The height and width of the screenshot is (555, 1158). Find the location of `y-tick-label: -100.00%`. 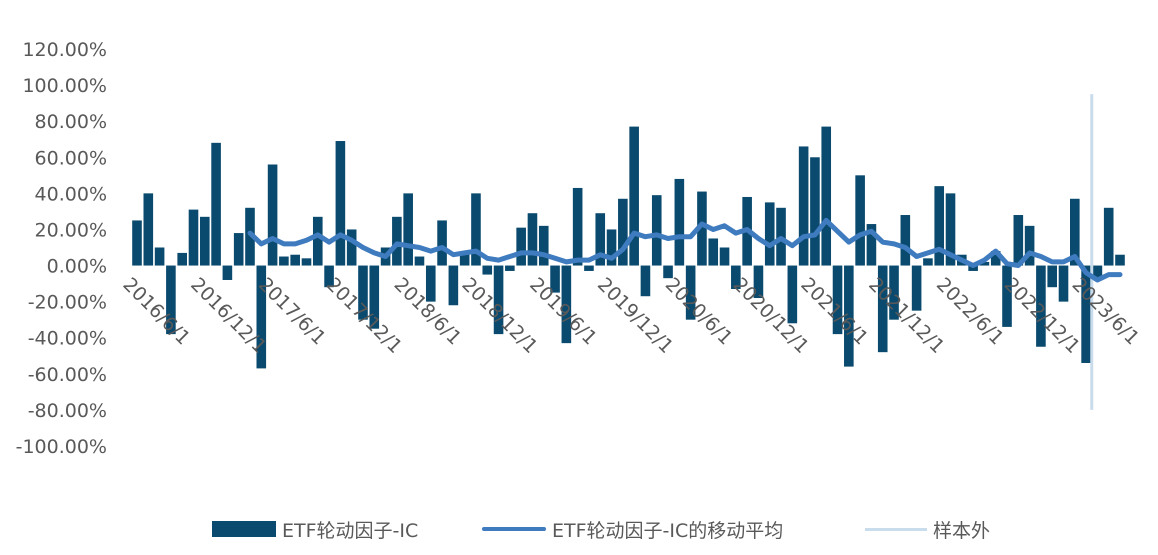

y-tick-label: -100.00% is located at coordinates (61, 447).